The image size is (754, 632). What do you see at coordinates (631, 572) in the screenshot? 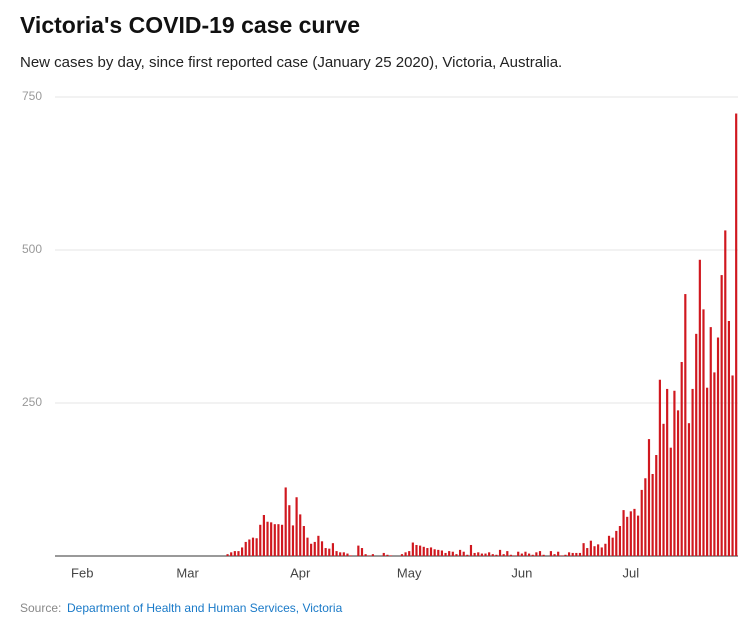
I see `x-tick-label: Jul` at bounding box center [631, 572].